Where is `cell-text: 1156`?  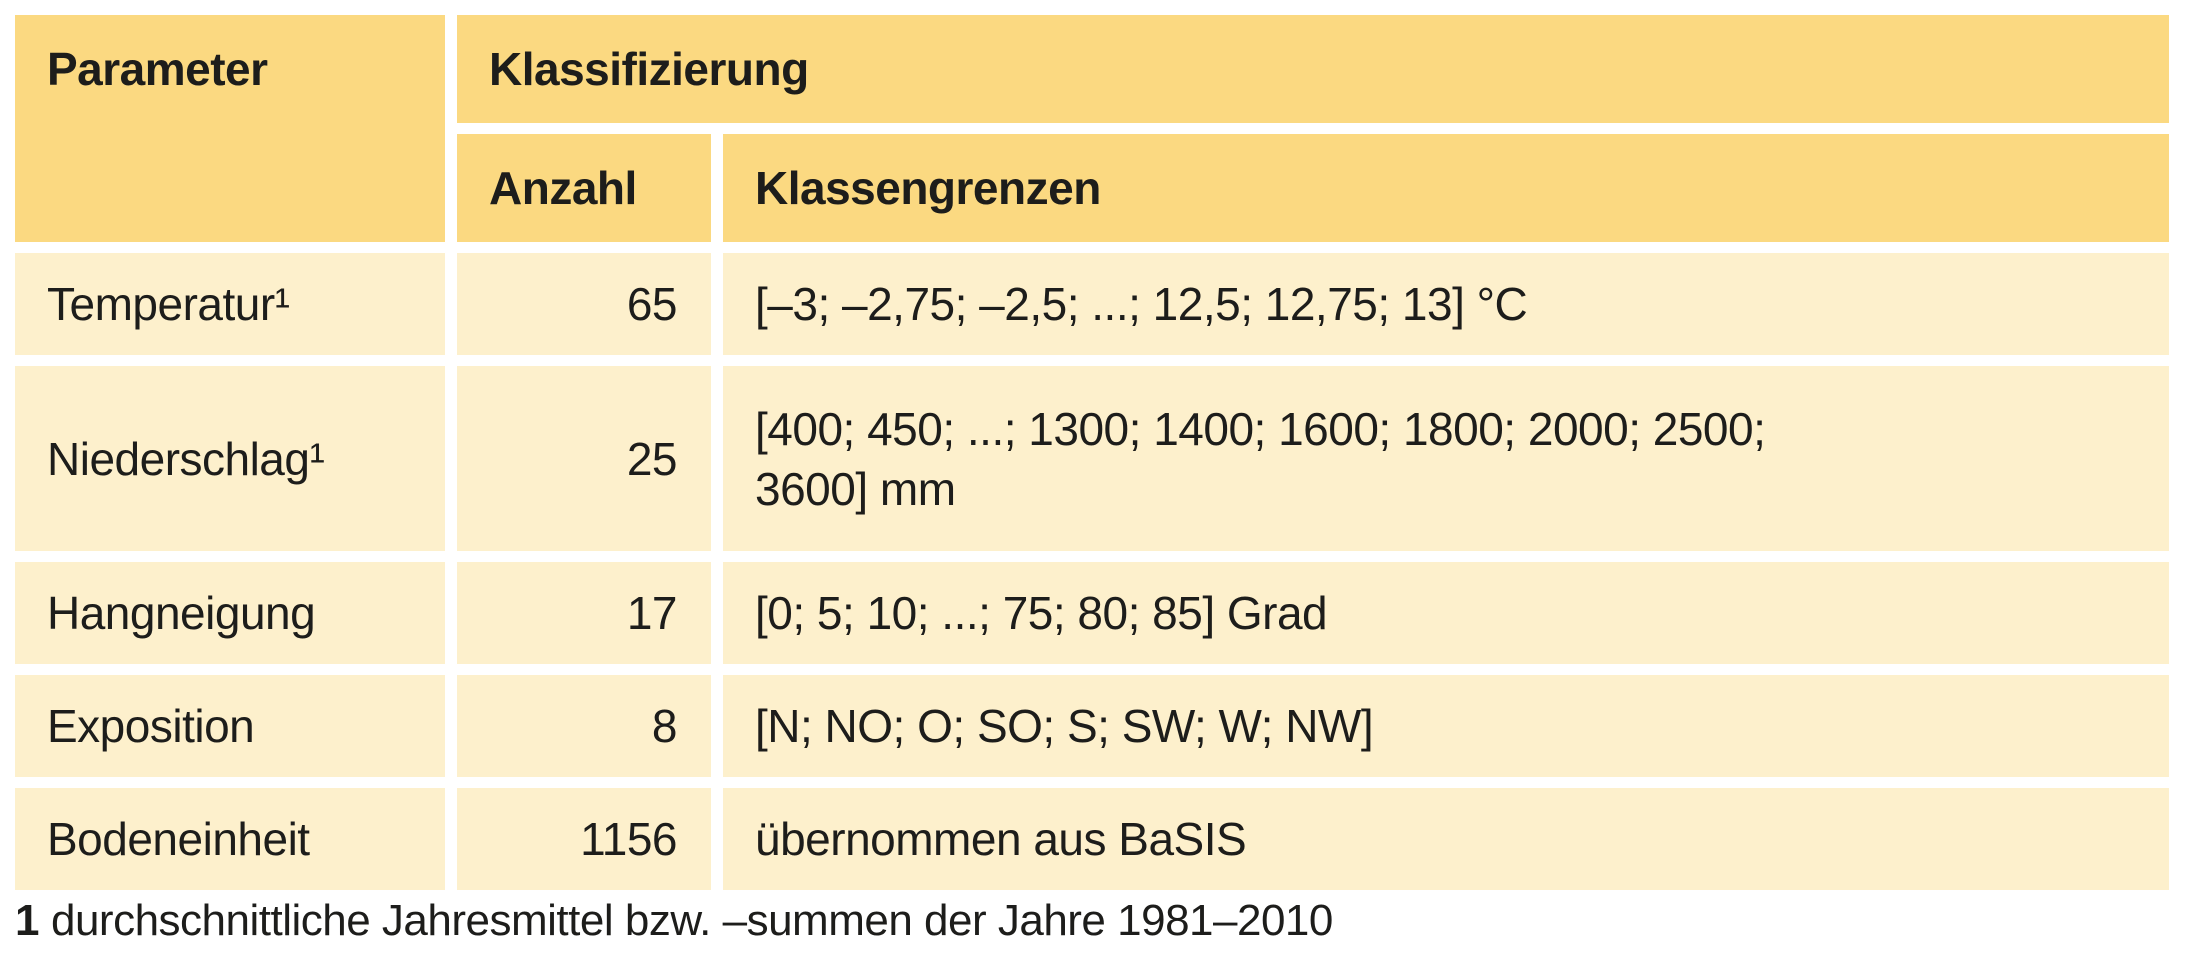 cell-text: 1156 is located at coordinates (628, 839).